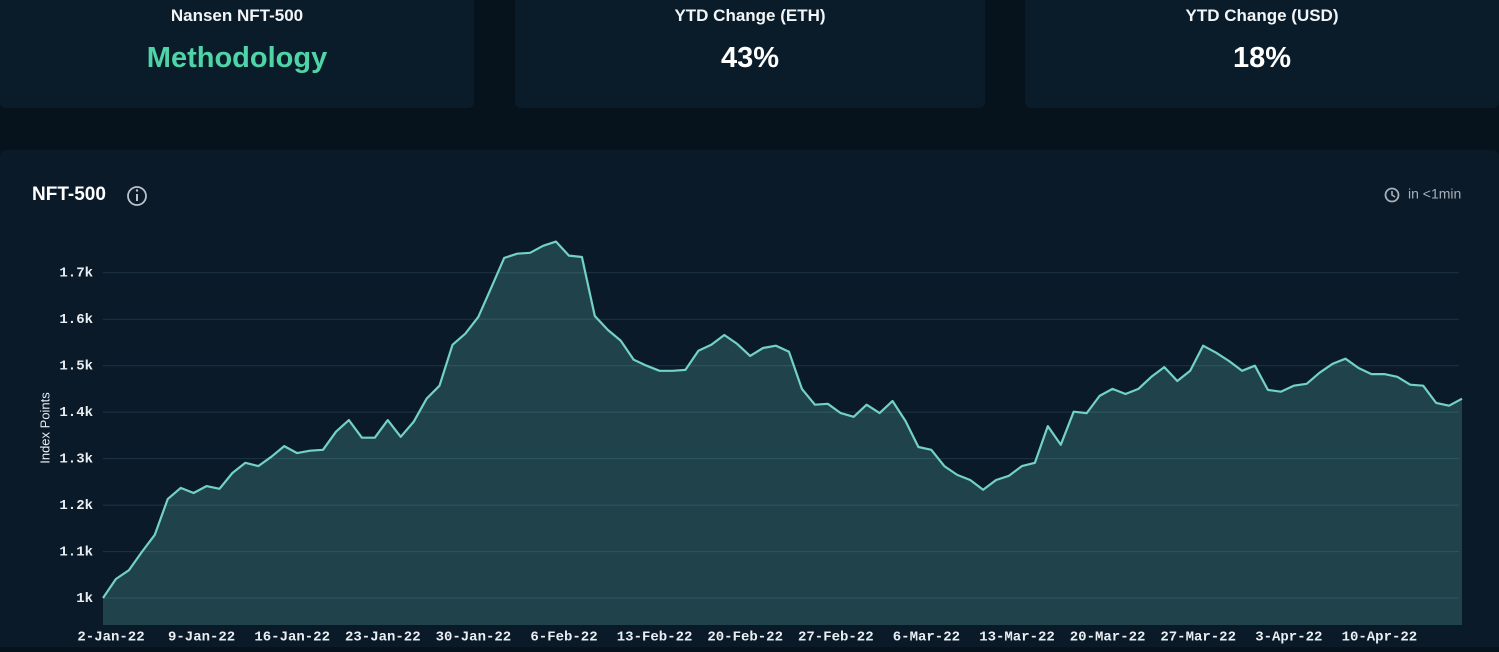  What do you see at coordinates (383, 638) in the screenshot?
I see `x-tick-label: 23-Jan-22` at bounding box center [383, 638].